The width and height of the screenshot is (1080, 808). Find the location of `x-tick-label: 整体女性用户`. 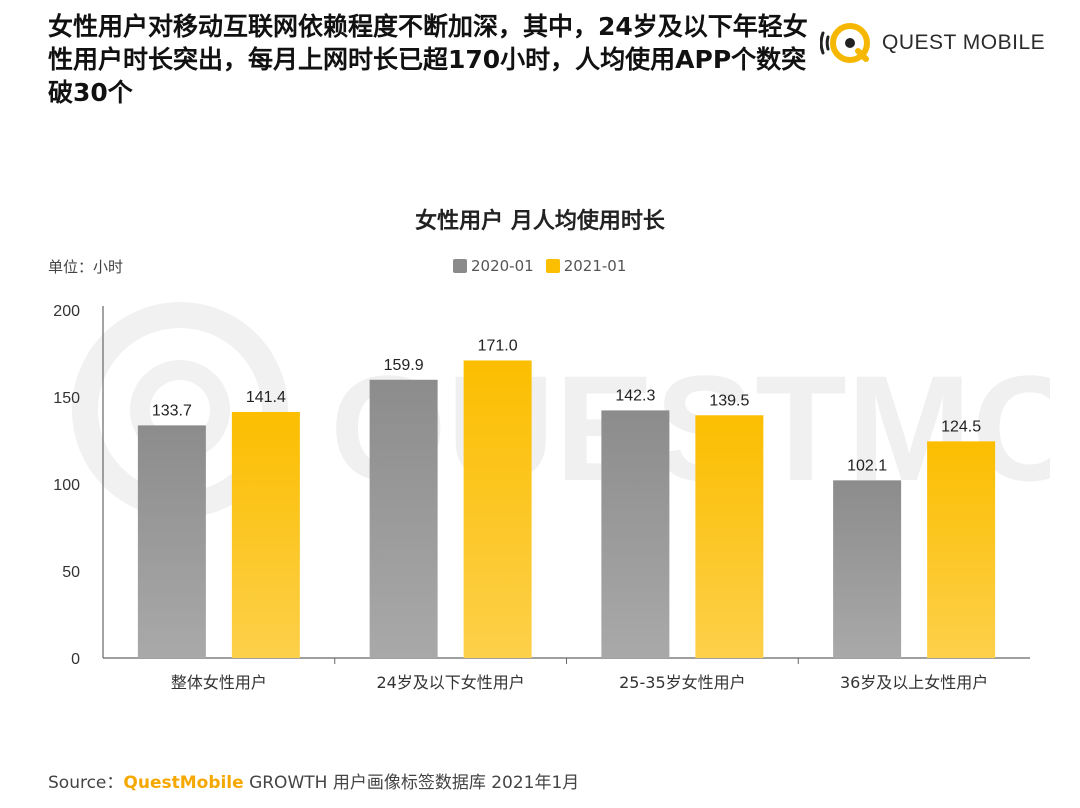

x-tick-label: 整体女性用户 is located at coordinates (219, 682).